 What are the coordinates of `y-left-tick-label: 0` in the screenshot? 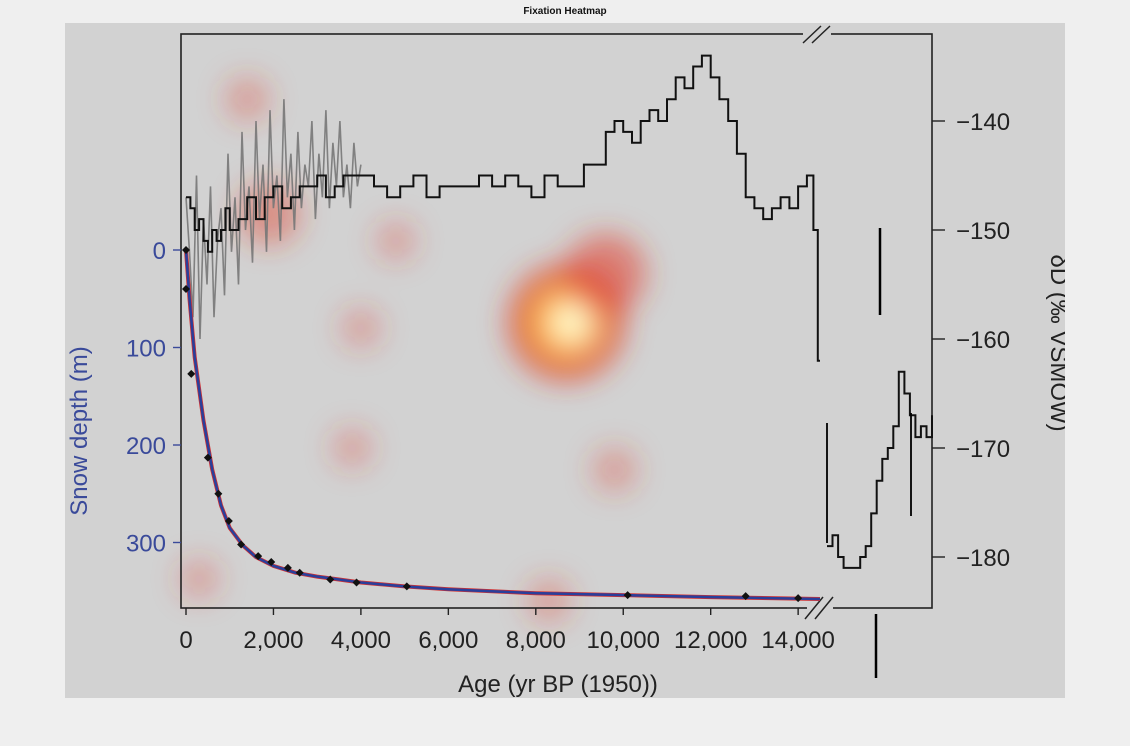 It's located at (159, 251).